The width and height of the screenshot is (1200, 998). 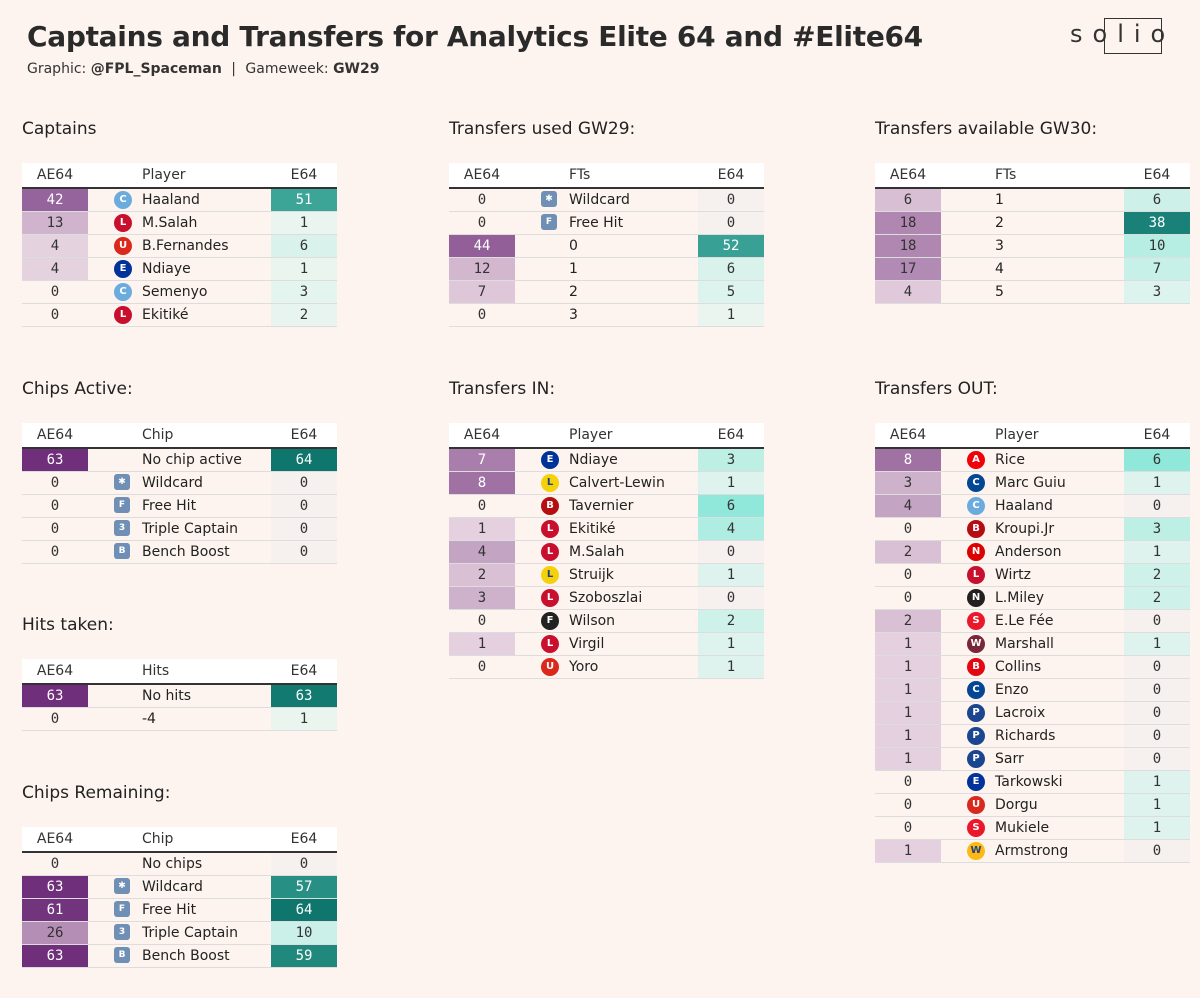 I want to click on row-label: Lacroix, so click(x=1020, y=713).